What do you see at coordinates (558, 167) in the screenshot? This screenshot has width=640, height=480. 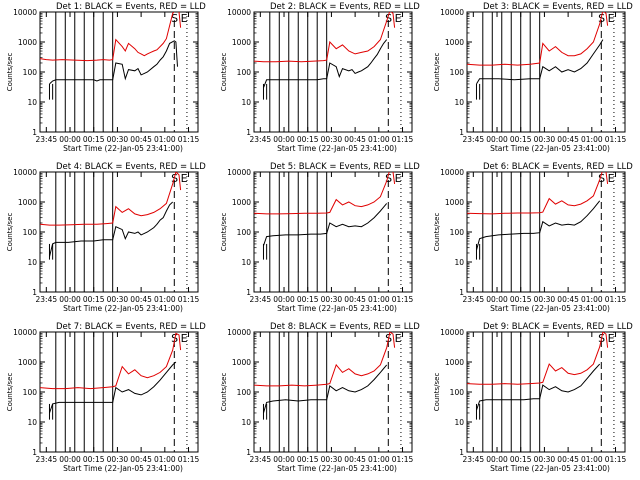 I see `panel-title: Det 6: BLACK = Events, RED = LLD` at bounding box center [558, 167].